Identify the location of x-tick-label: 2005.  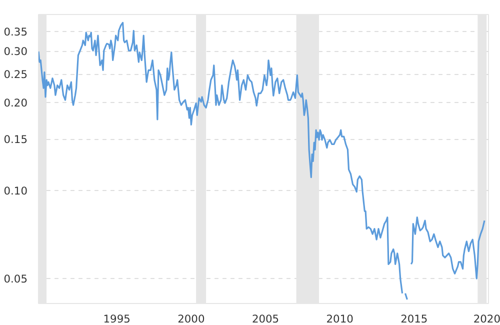
(266, 318).